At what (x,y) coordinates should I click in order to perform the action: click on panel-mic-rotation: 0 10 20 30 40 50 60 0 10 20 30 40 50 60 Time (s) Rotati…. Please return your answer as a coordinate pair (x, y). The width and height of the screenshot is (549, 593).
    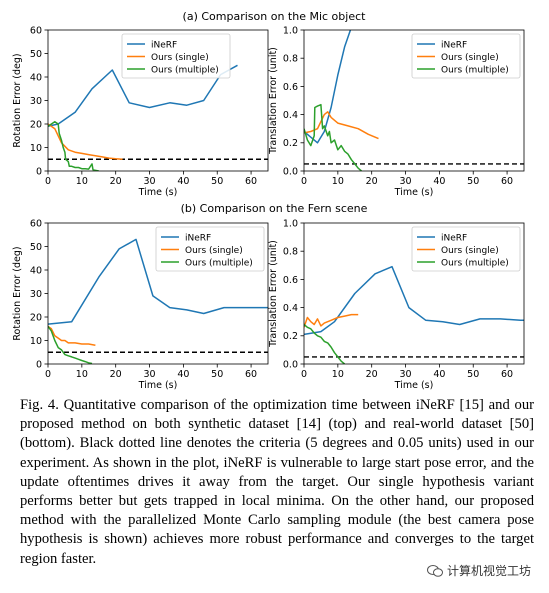
    Looking at the image, I should click on (140, 111).